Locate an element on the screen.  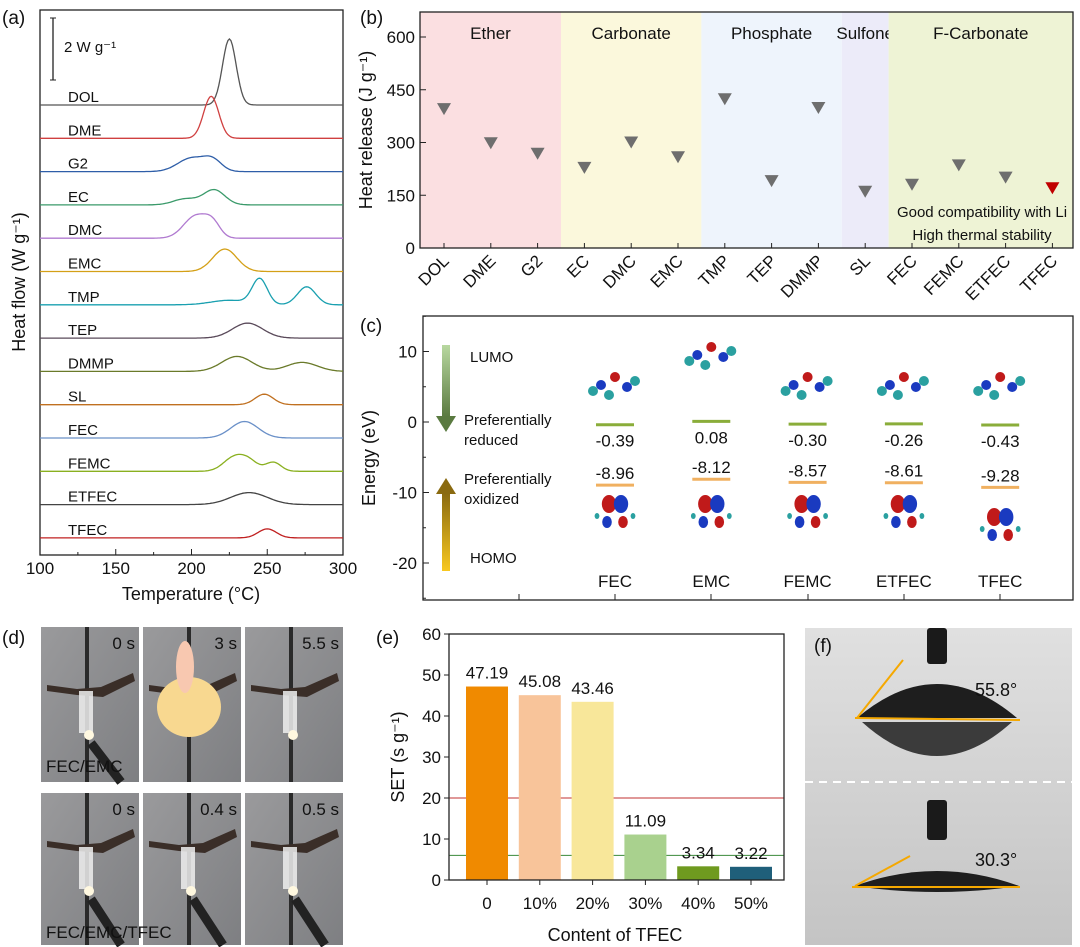
photo-background is located at coordinates (938, 786).